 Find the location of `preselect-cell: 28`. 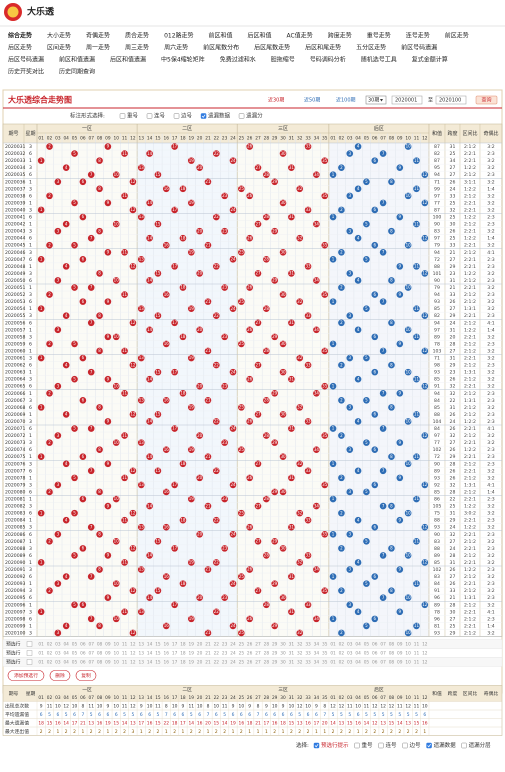

preselect-cell: 28 is located at coordinates (267, 663).